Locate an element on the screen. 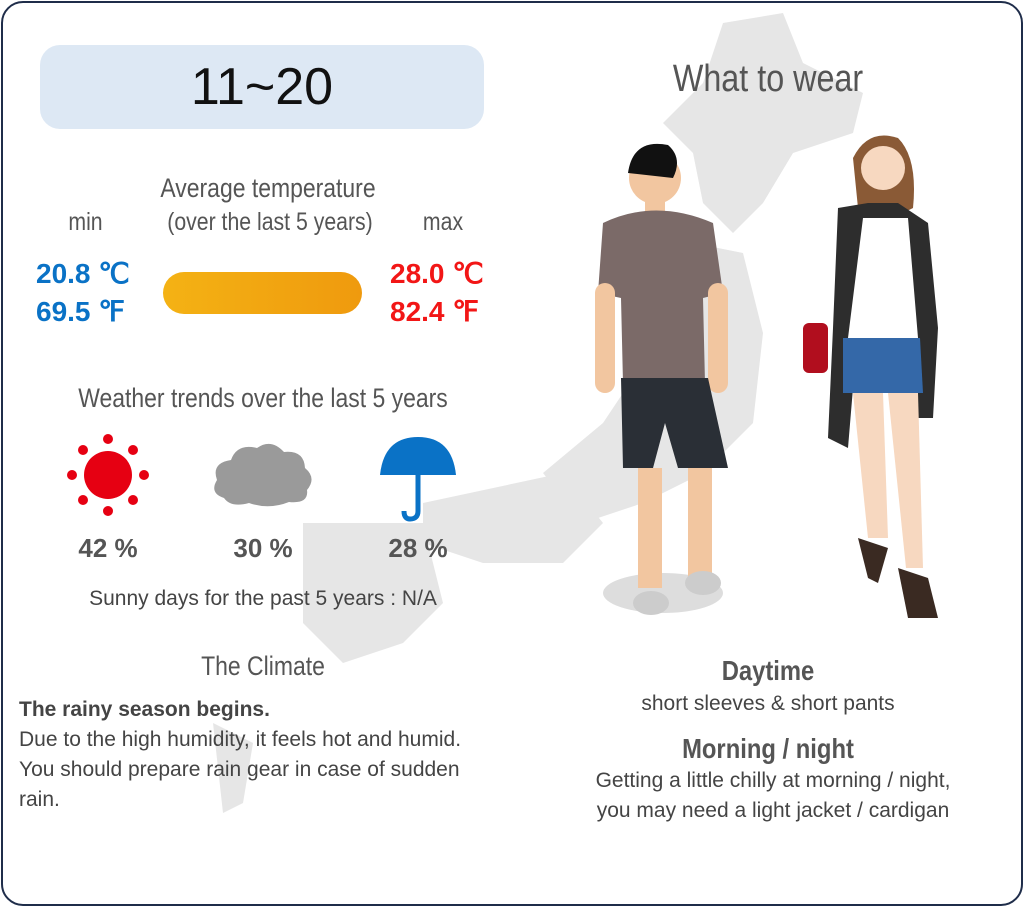 The height and width of the screenshot is (907, 1024). temperature-bar is located at coordinates (262, 293).